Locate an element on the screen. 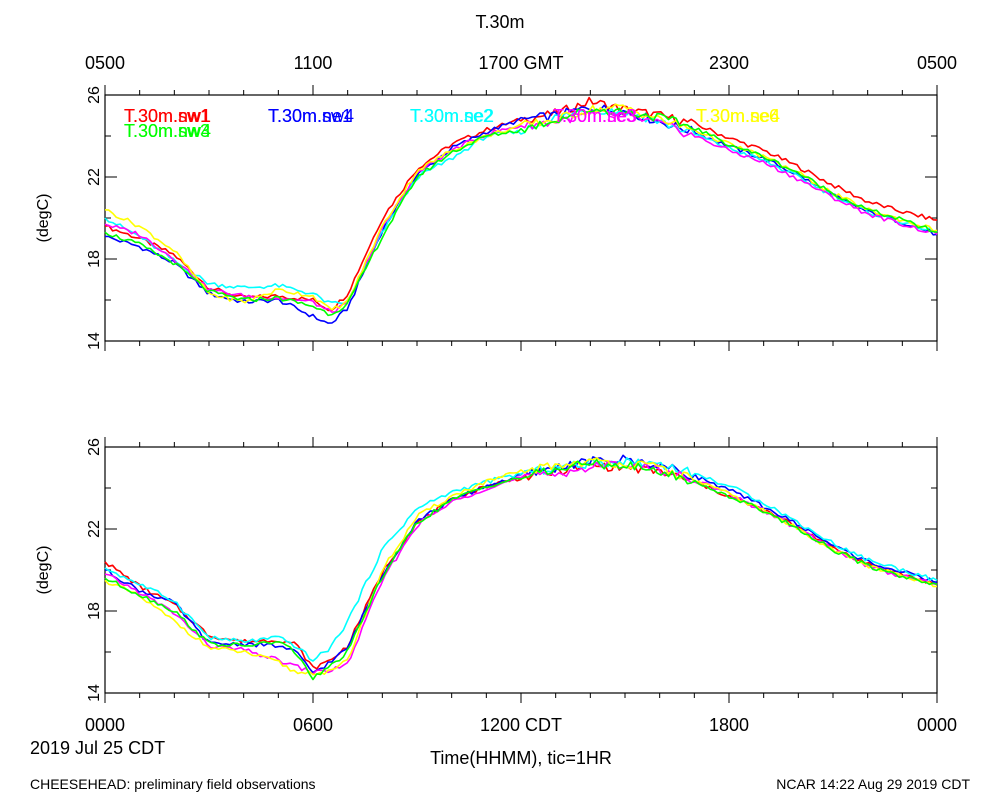  legend-T.30m.sw3: T.30m.sw3 is located at coordinates (167, 131).